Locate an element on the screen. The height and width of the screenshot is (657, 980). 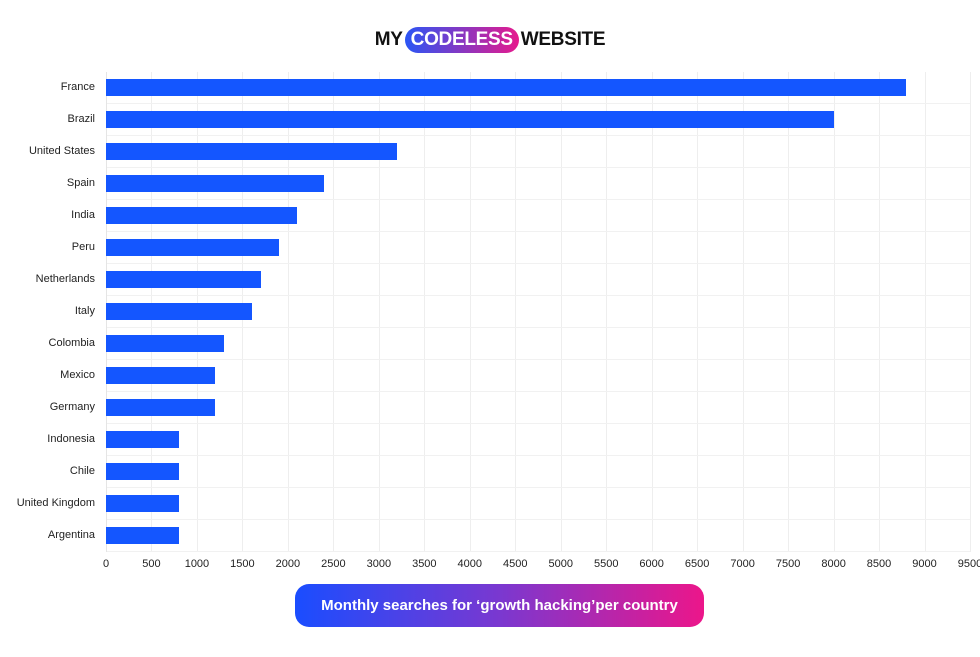
y-category-label: Argentina is located at coordinates (71, 535).